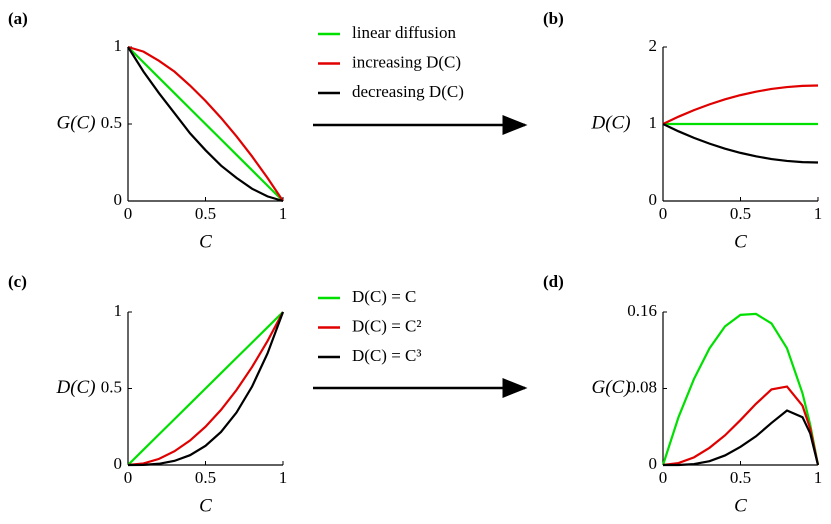 Image resolution: width=831 pixels, height=524 pixels. What do you see at coordinates (642, 310) in the screenshot?
I see `y-tick-label: 0.16` at bounding box center [642, 310].